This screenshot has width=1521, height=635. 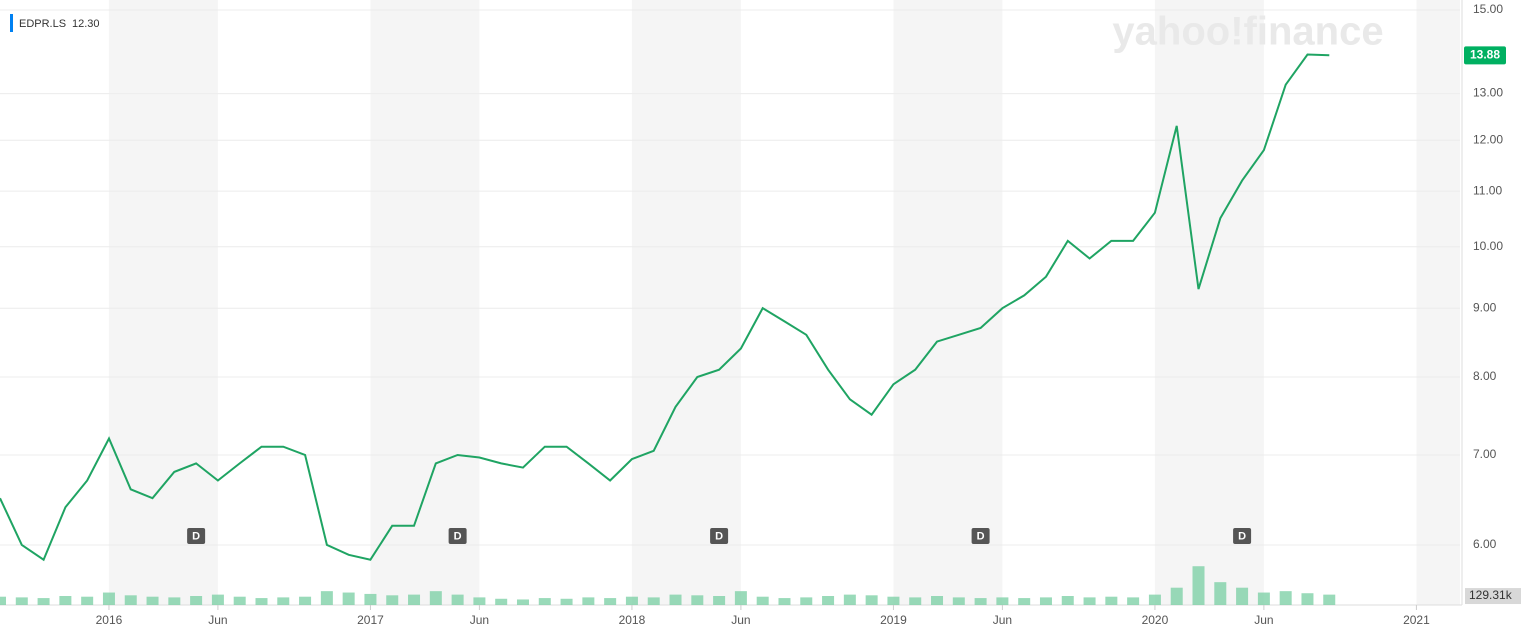 I want to click on y-tick-label: 6.00, so click(x=1485, y=544).